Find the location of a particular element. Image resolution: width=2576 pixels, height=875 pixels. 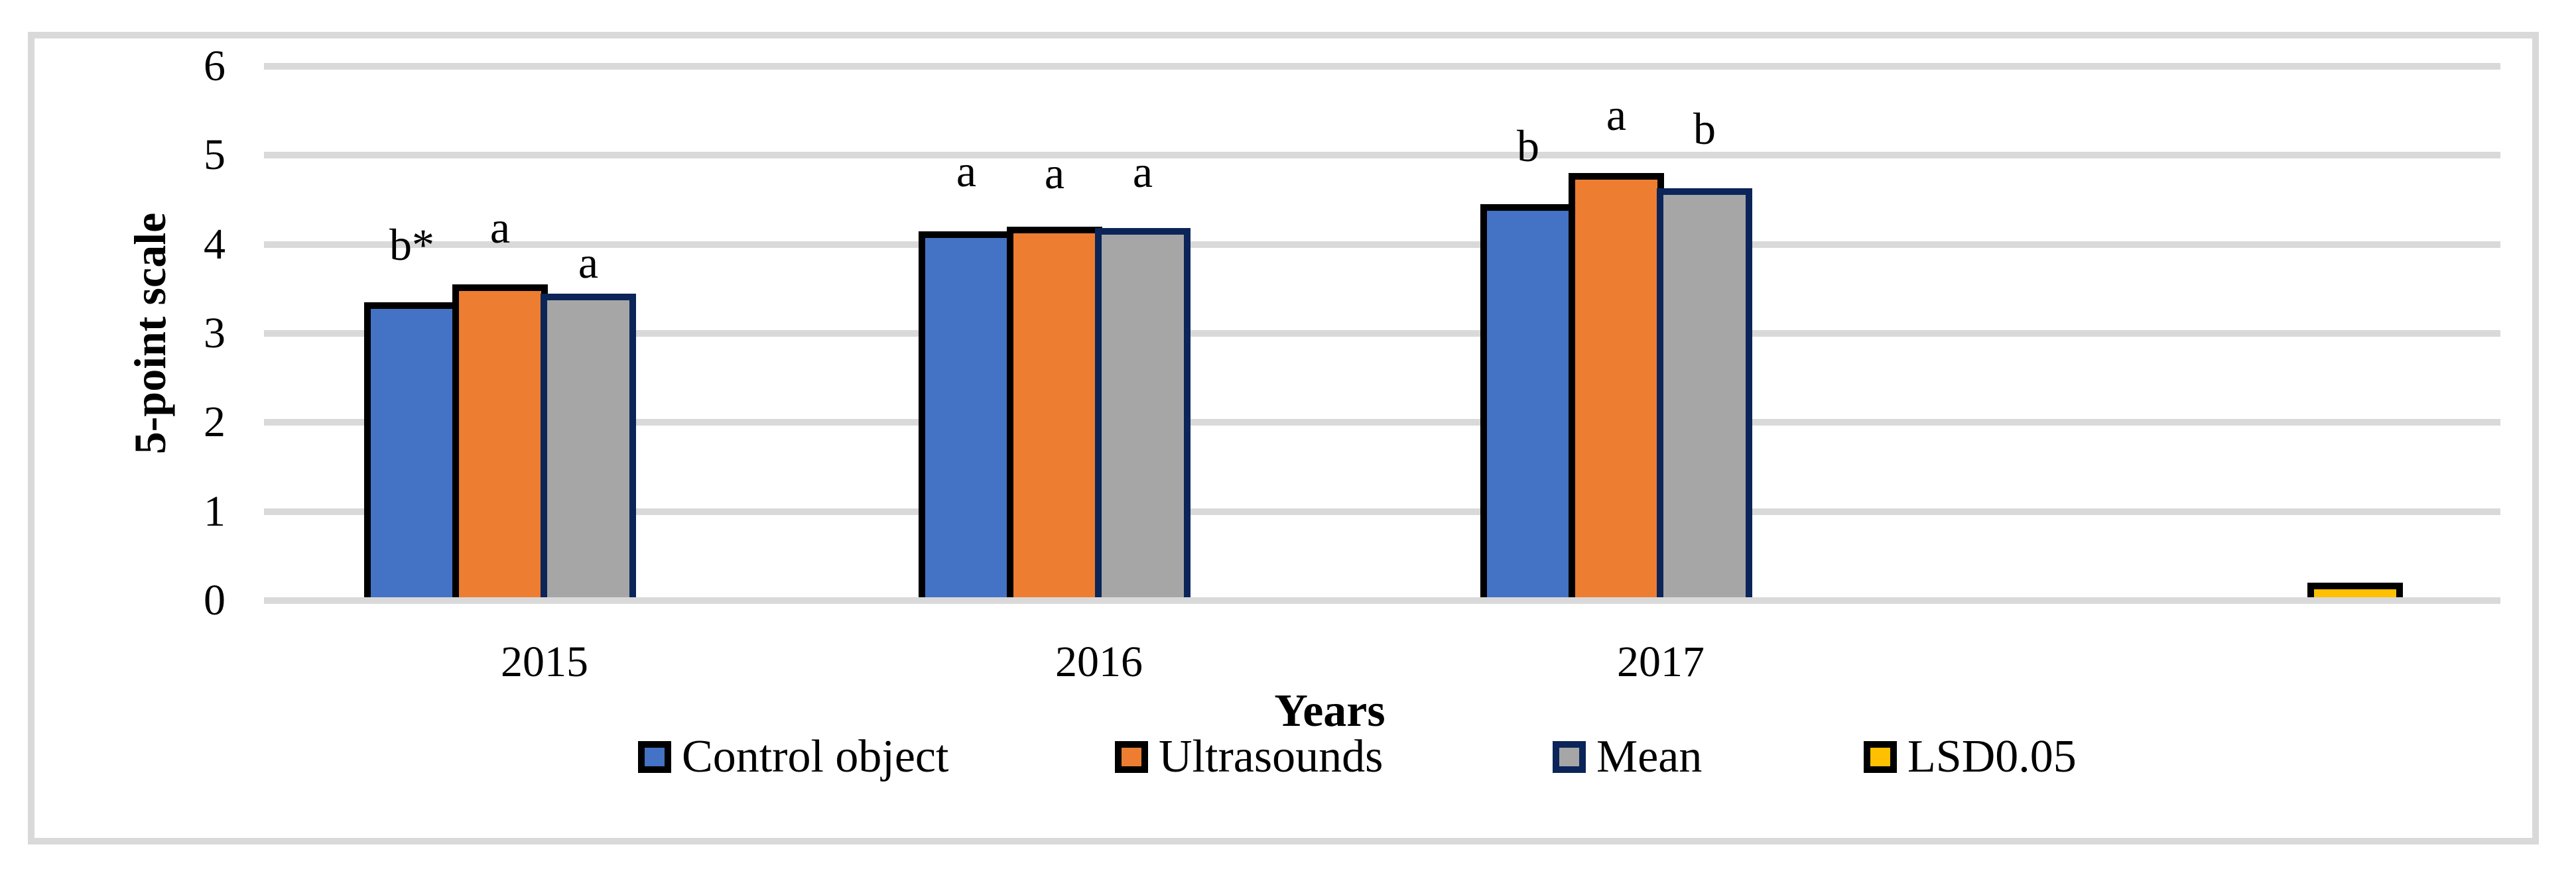

y-tick-label: 6 is located at coordinates (215, 66).